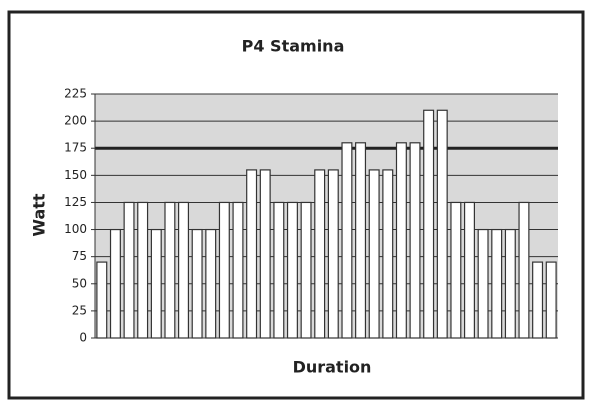 Image resolution: width=590 pixels, height=404 pixels. What do you see at coordinates (75, 94) in the screenshot?
I see `y-tick-label: 225` at bounding box center [75, 94].